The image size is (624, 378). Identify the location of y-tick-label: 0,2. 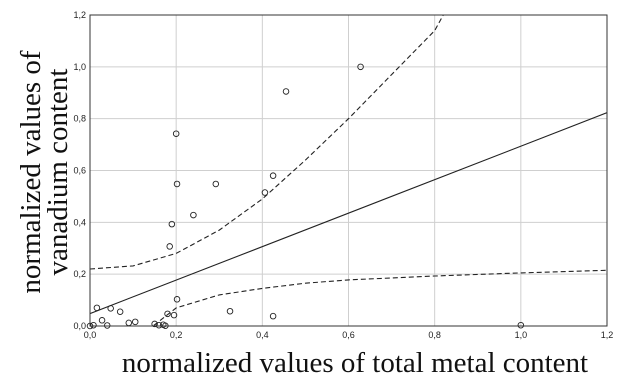
(79, 274).